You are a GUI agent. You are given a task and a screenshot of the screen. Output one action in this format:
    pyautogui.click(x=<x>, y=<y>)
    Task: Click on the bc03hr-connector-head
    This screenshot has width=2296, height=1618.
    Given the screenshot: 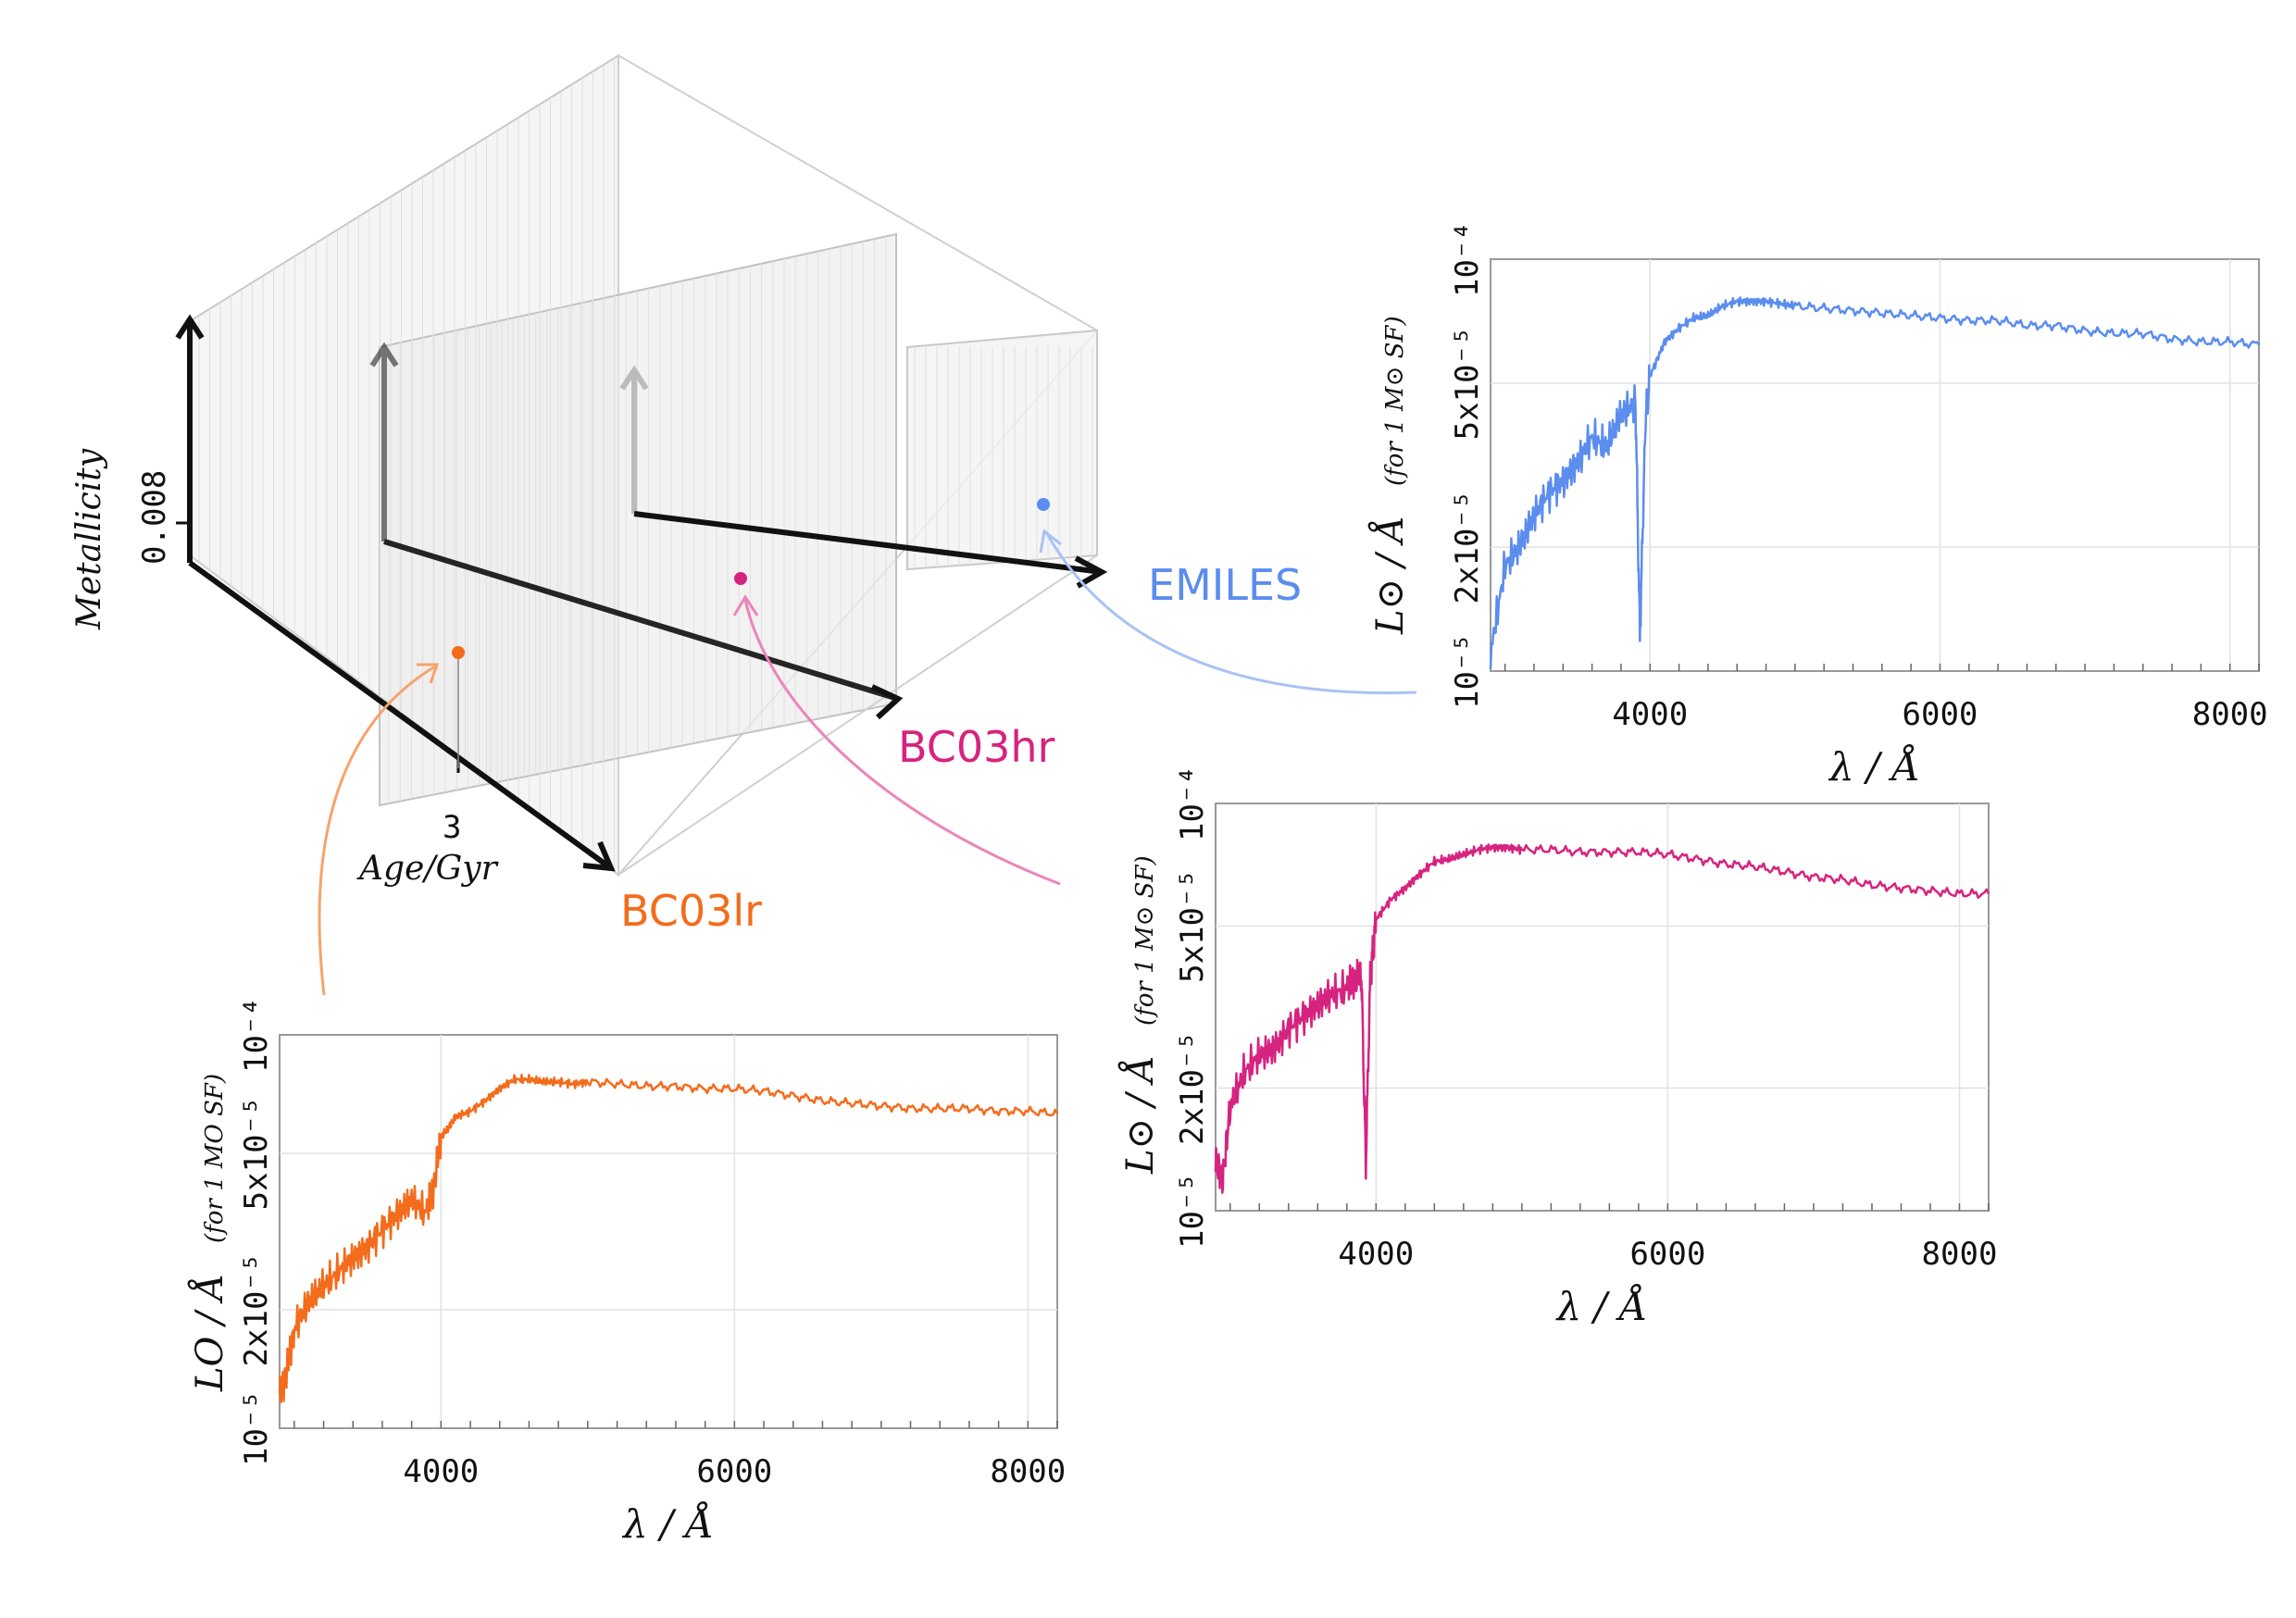 What is the action you would take?
    pyautogui.click(x=745, y=605)
    